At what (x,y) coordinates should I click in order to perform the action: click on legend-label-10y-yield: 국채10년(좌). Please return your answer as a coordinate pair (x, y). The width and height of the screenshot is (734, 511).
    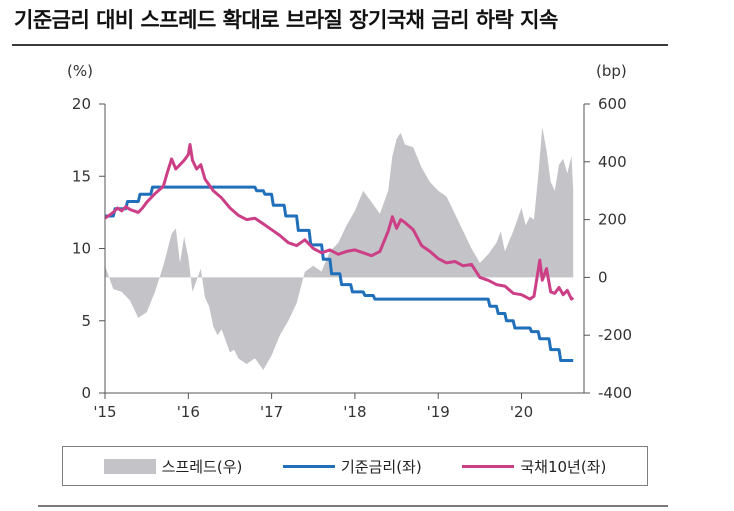
    Looking at the image, I should click on (563, 466).